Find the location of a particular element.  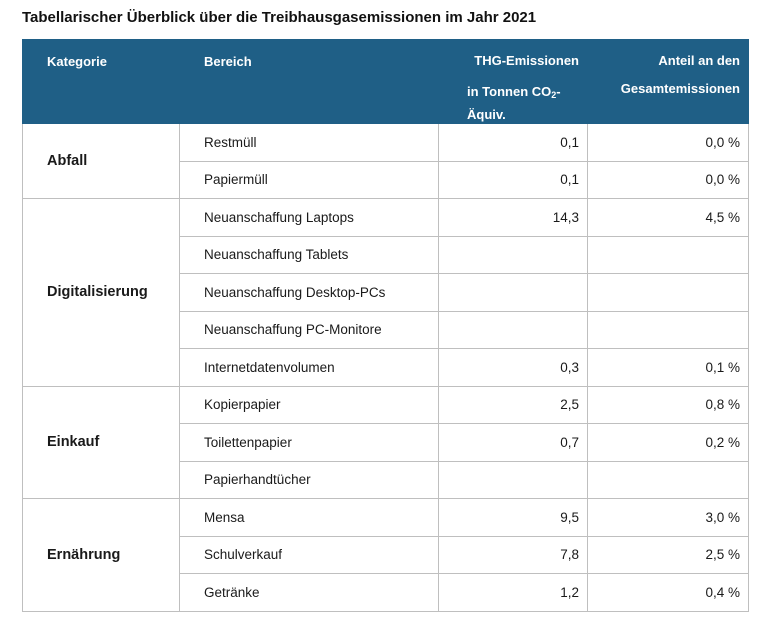

table-row: Neuanschaffung Desktop-PCs is located at coordinates (386, 292).